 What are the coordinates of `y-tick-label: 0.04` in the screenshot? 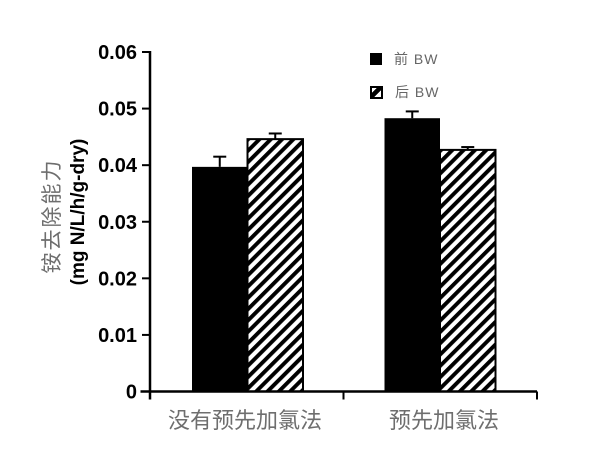 It's located at (118, 166).